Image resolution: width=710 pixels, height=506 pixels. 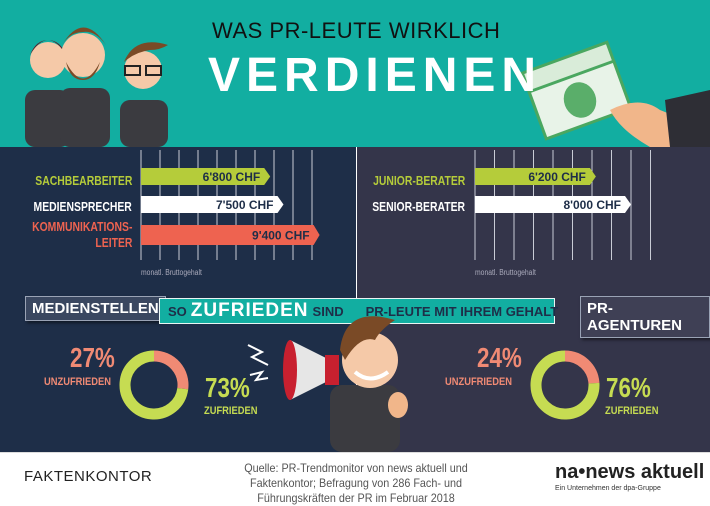 I want to click on banner-post: PR-LEUTE MIT IHREM GEHALT, so click(x=462, y=311).